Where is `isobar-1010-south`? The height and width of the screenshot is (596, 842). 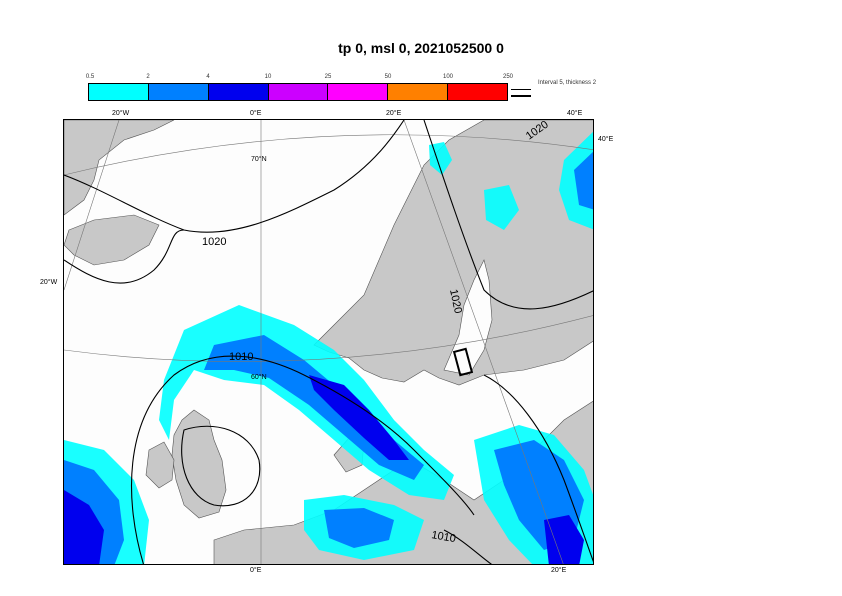
isobar-1010-south is located at coordinates (468, 546).